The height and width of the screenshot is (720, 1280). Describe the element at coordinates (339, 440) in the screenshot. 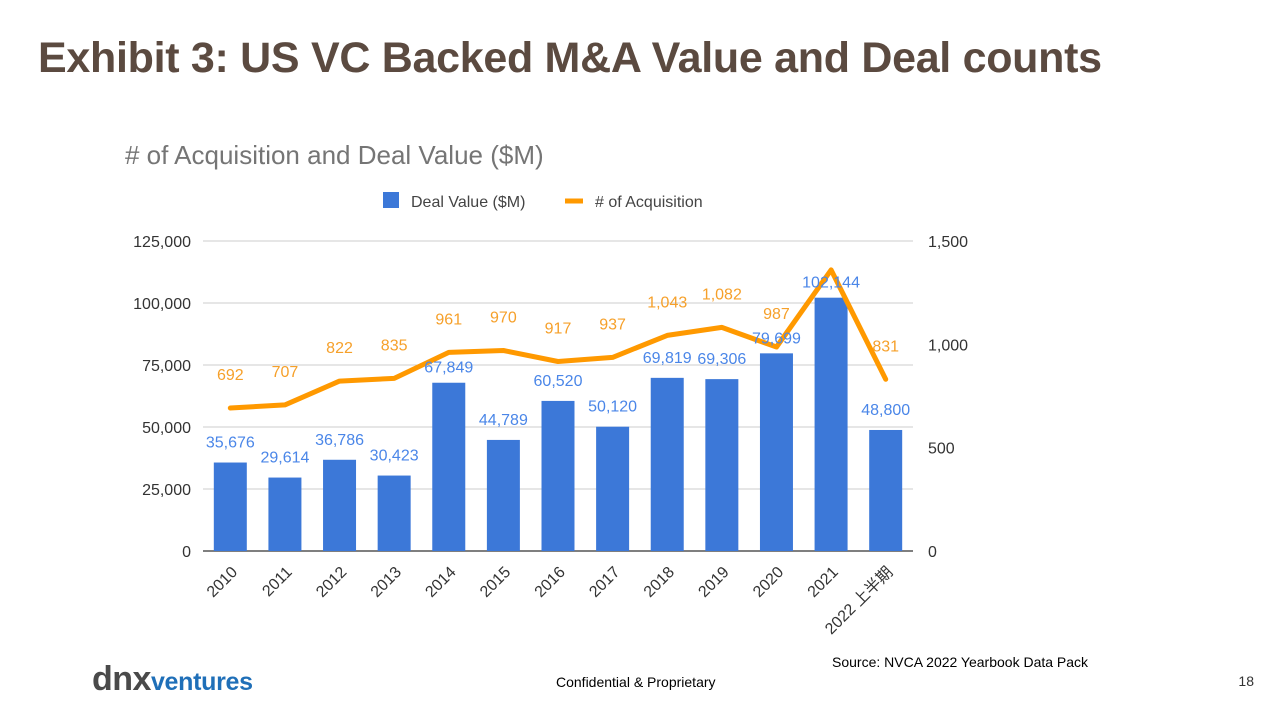

I see `bar-data-label: 36,786` at that location.